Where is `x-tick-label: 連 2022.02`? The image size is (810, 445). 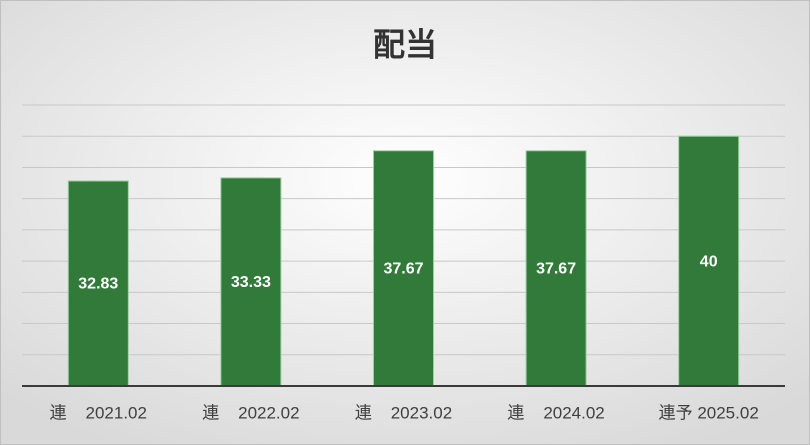
x-tick-label: 連 2022.02 is located at coordinates (250, 412).